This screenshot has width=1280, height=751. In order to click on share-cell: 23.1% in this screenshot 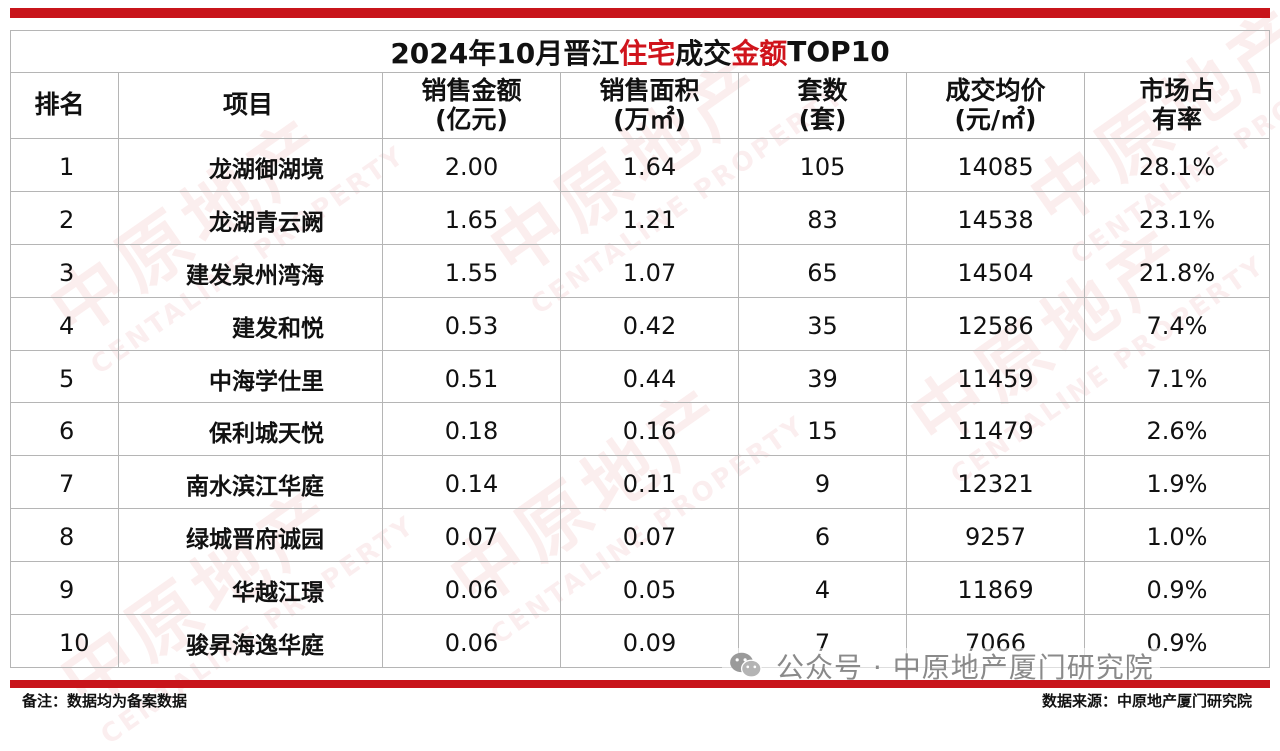, I will do `click(1177, 219)`.